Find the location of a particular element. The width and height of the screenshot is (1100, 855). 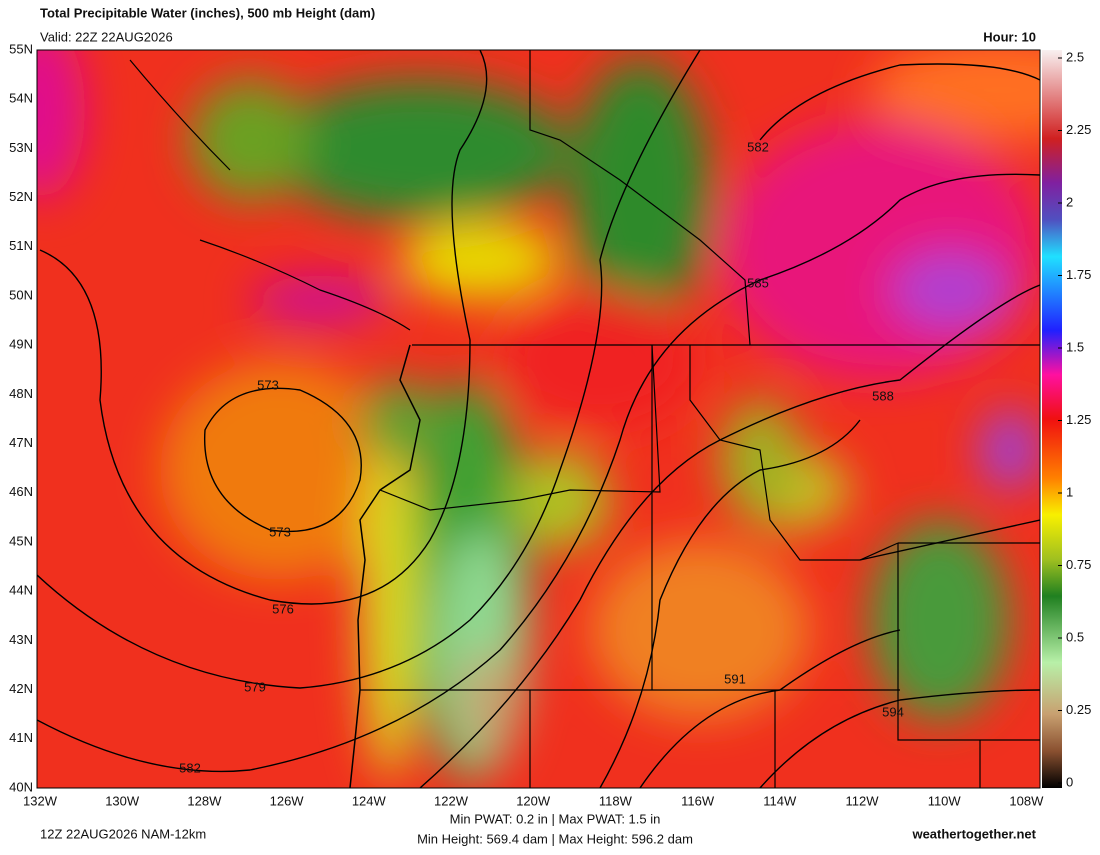

lat-label: 54N is located at coordinates (21, 98).